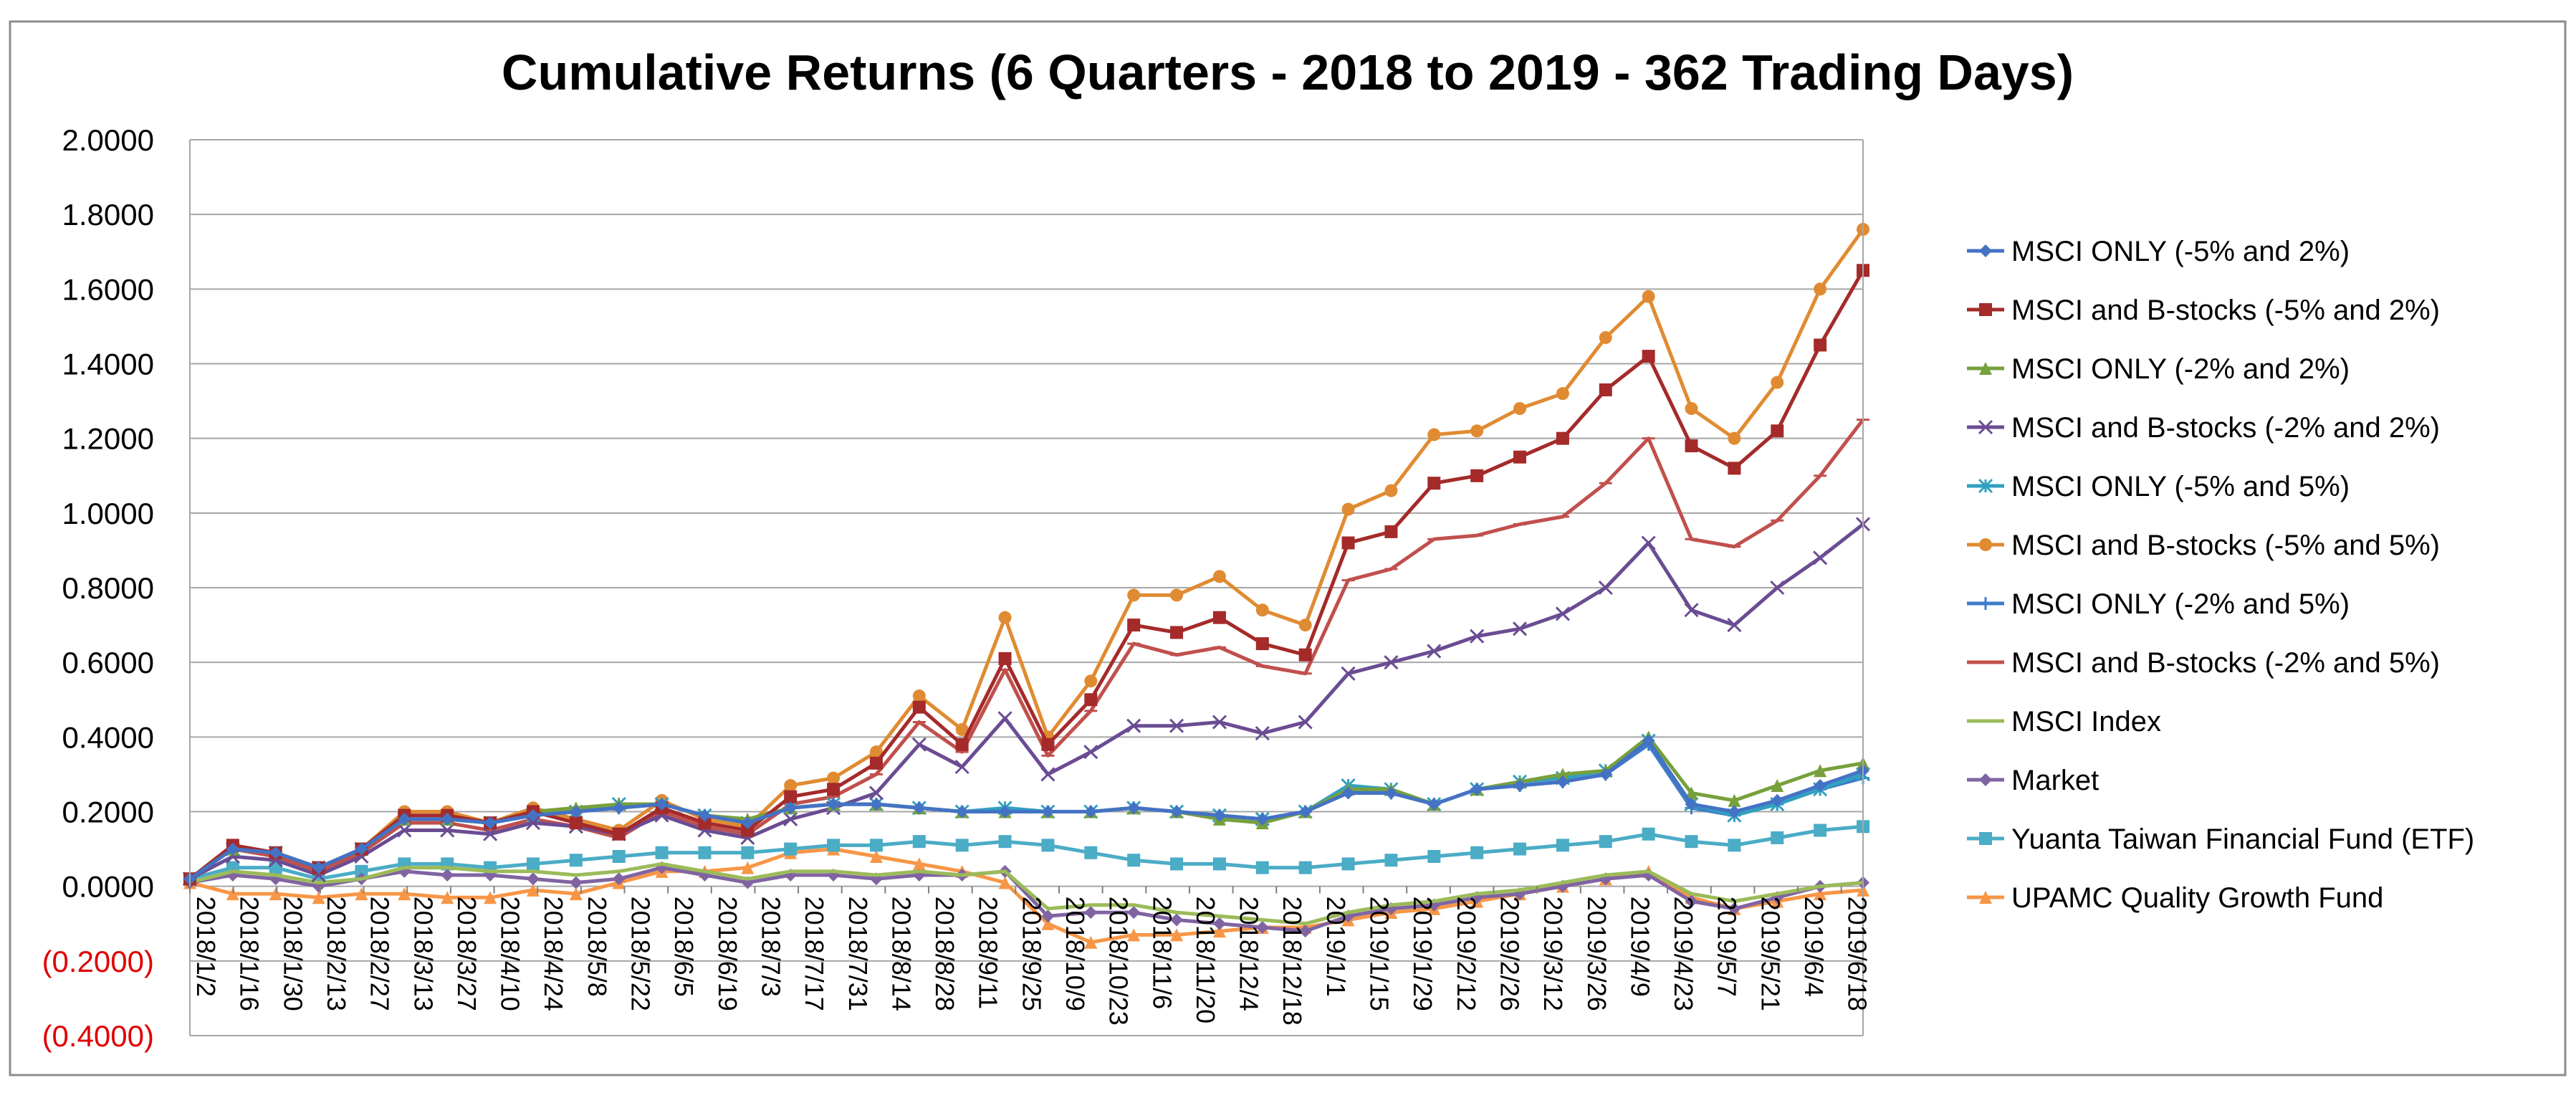 This screenshot has height=1103, width=2576. I want to click on y-tick-label: 1.8000, so click(108, 214).